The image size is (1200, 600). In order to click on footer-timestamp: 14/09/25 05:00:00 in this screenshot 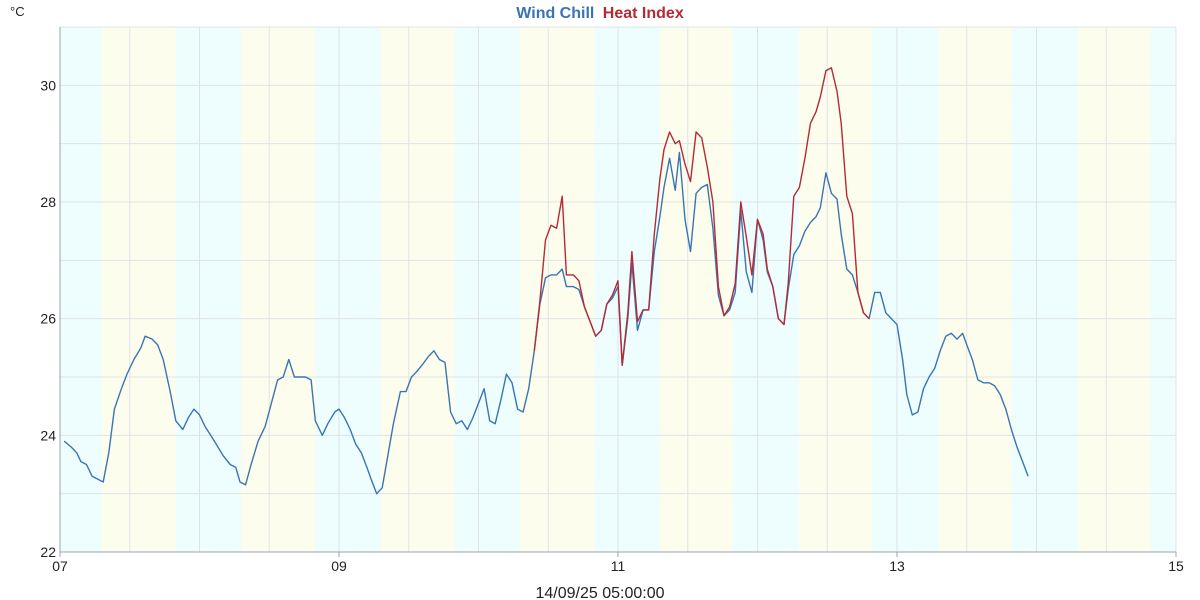, I will do `click(599, 592)`.